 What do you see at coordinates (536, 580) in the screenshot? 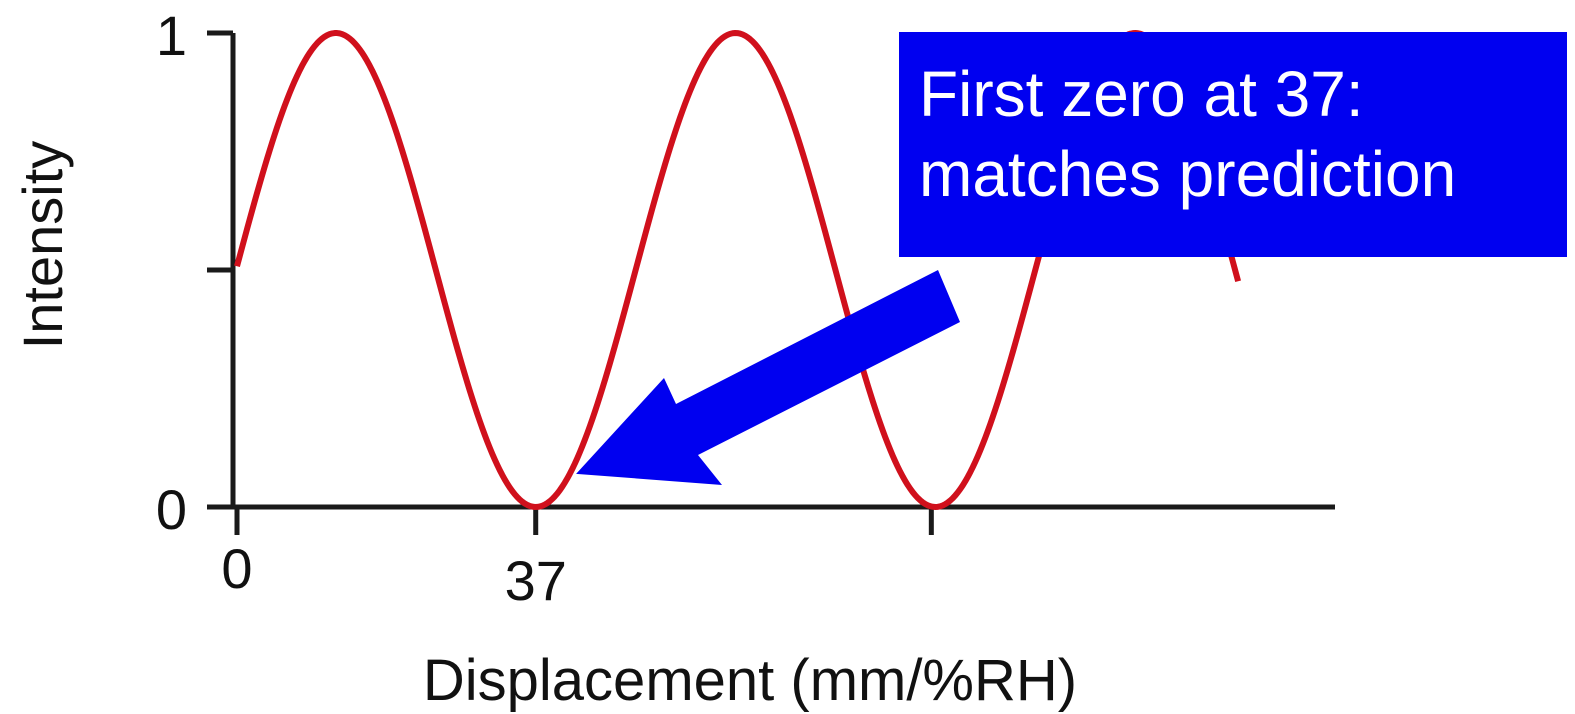
I see `x-tick-label: 37` at bounding box center [536, 580].